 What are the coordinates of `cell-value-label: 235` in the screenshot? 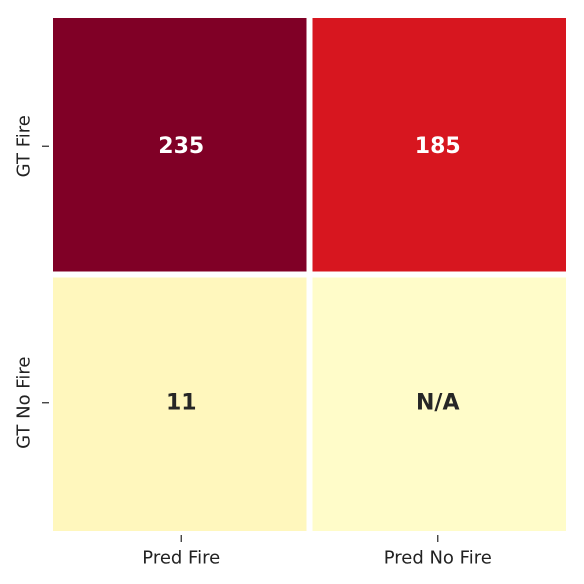 It's located at (181, 146).